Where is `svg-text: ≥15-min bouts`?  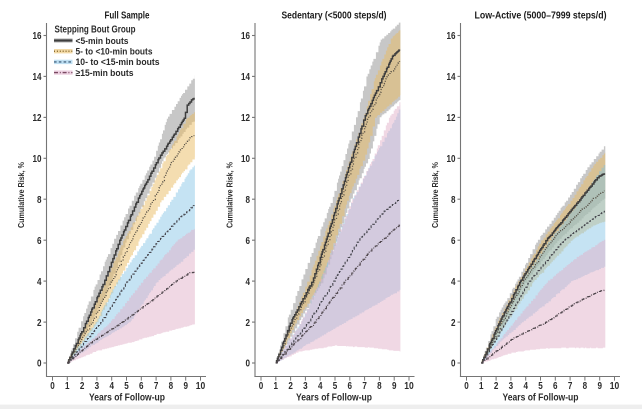 svg-text: ≥15-min bouts is located at coordinates (105, 73).